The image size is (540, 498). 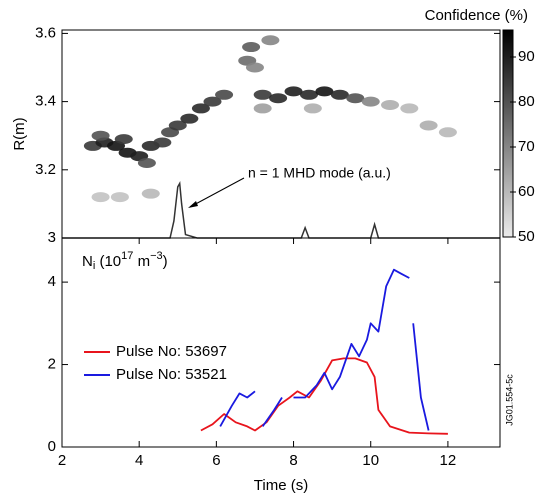 I want to click on top-y-label: R(m), so click(x=19, y=133).